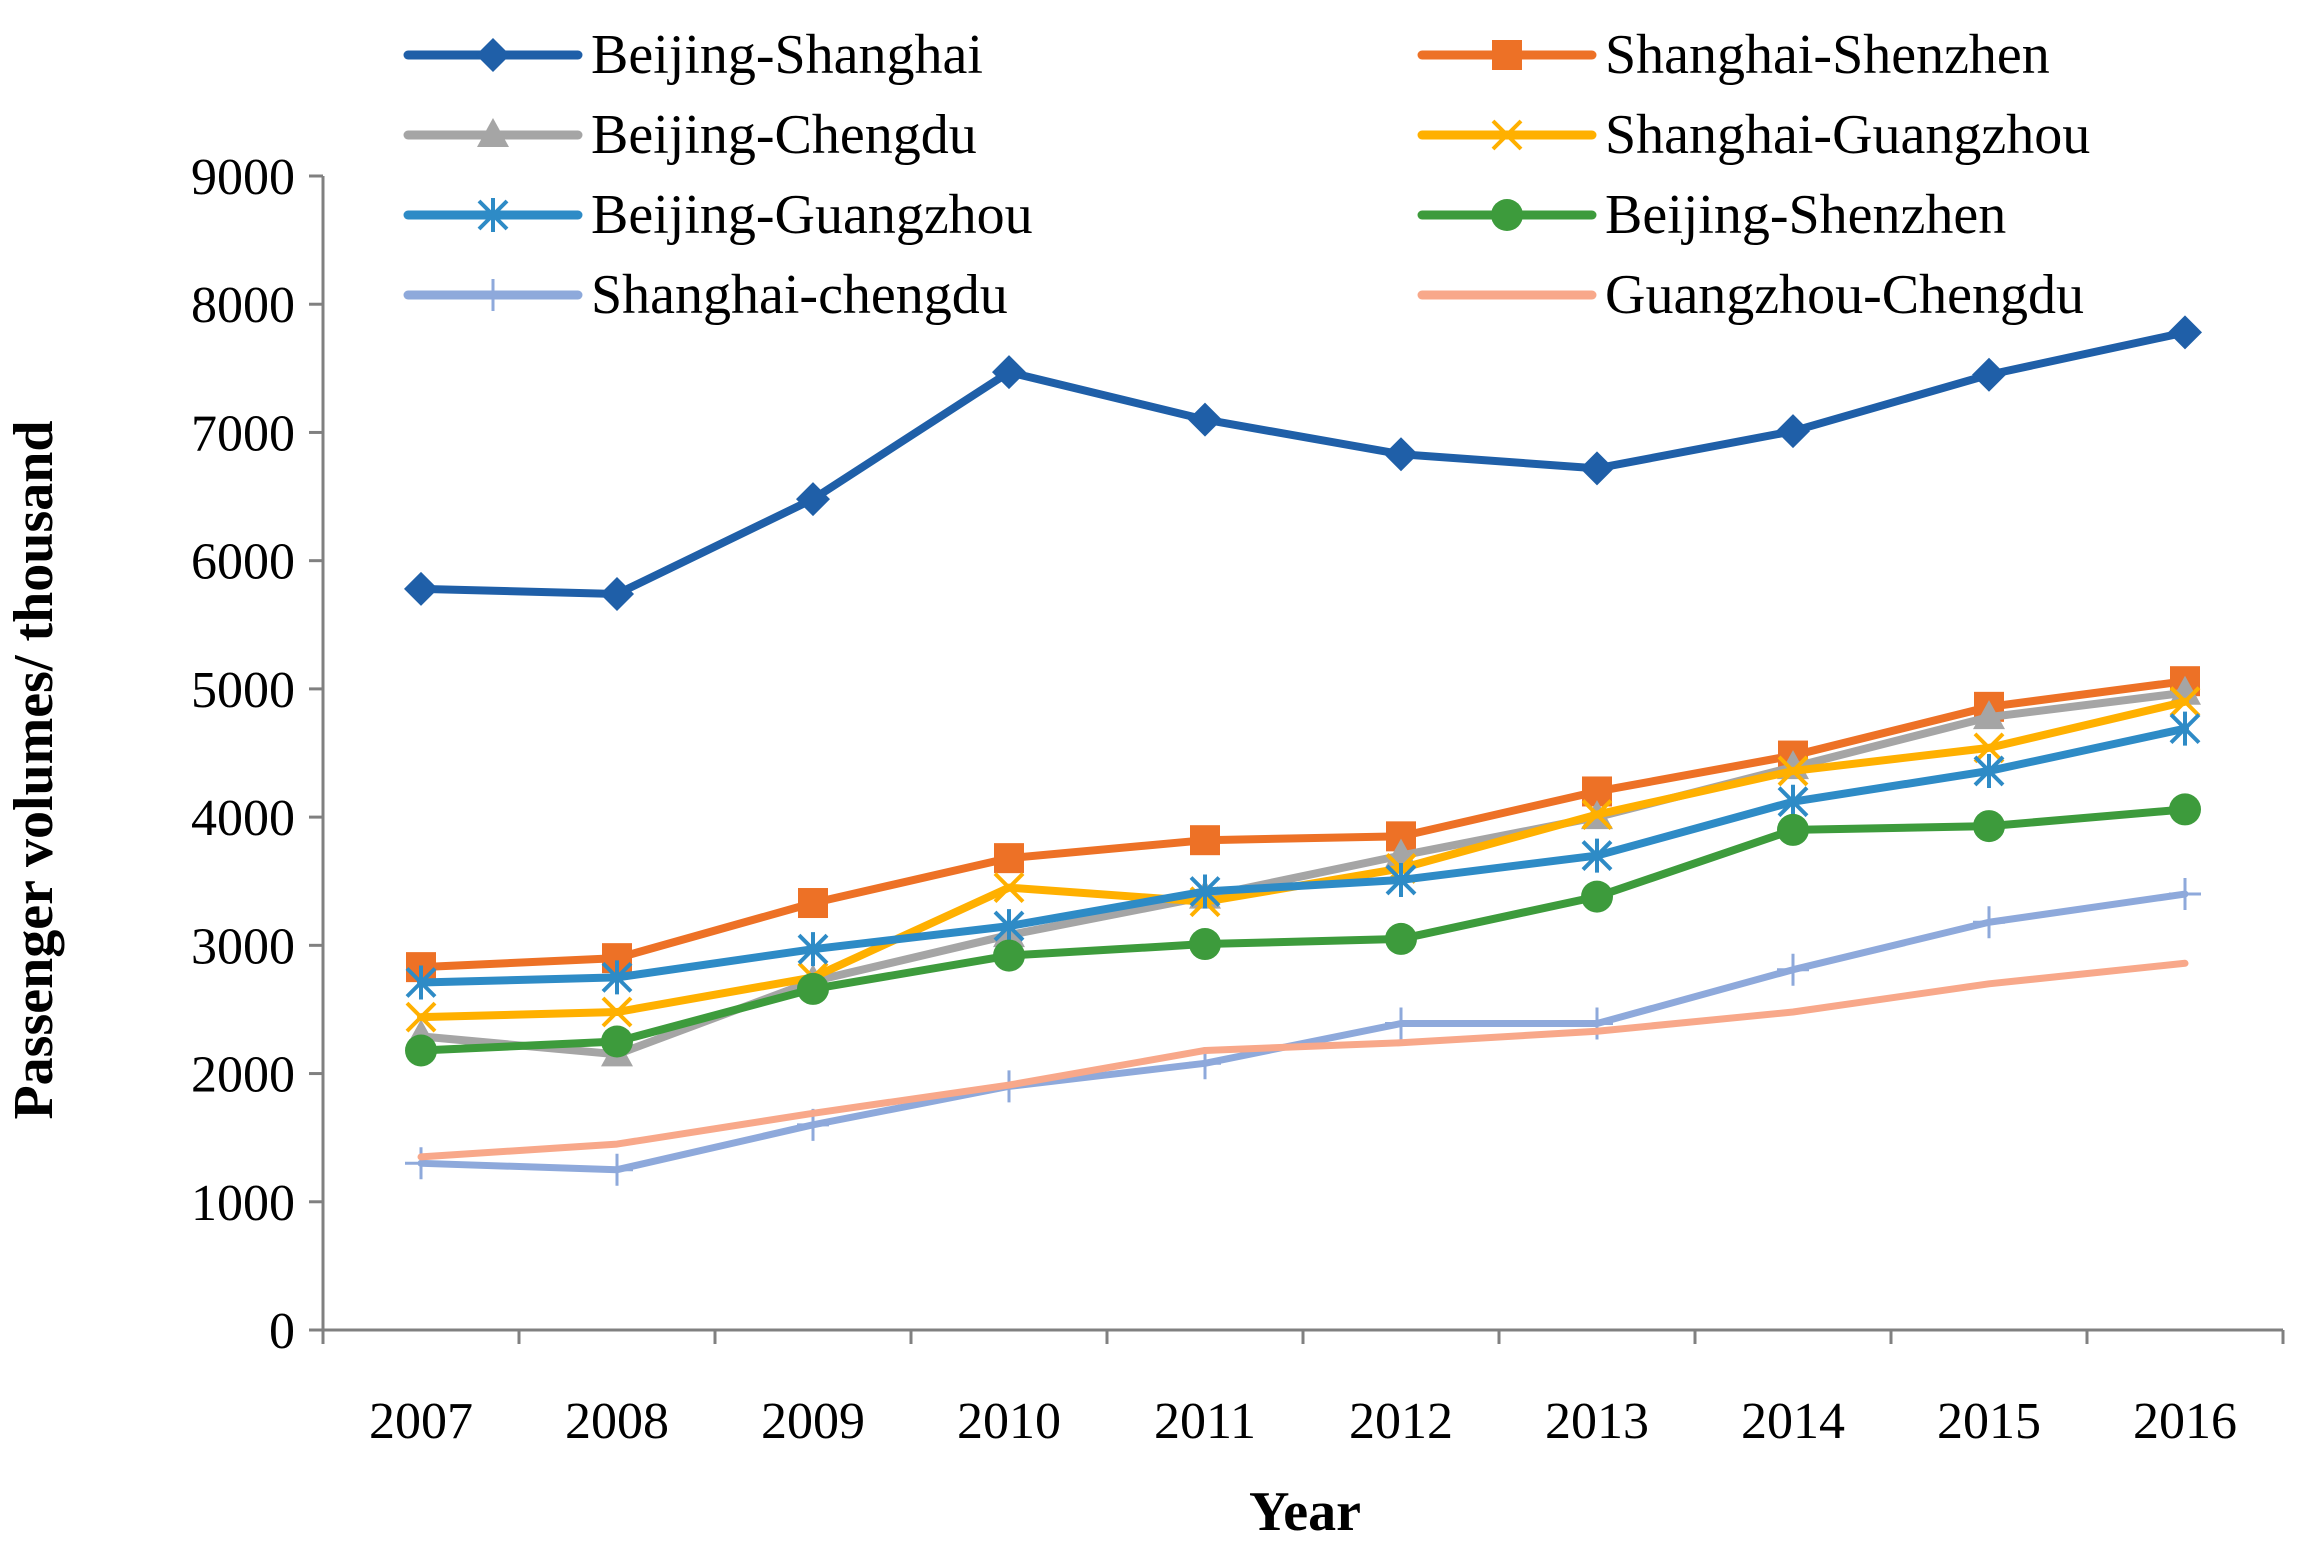 The height and width of the screenshot is (1568, 2301). I want to click on y-tick-label: 7000, so click(243, 433).